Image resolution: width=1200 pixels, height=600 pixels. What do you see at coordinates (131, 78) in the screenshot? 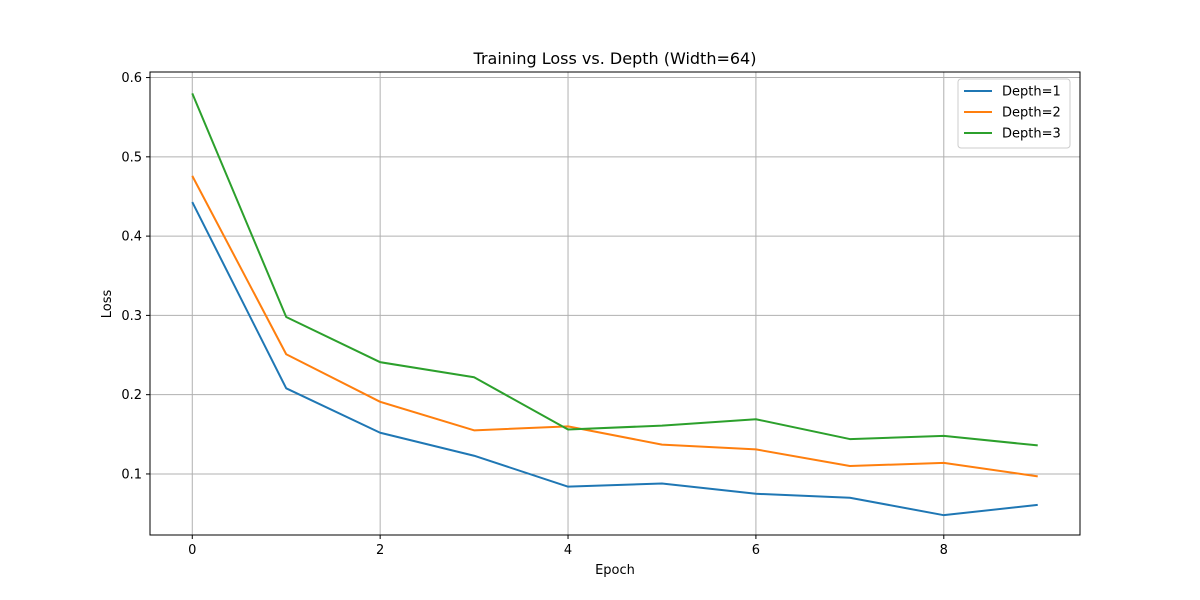
I see `y-tick-label: 0.6` at bounding box center [131, 78].